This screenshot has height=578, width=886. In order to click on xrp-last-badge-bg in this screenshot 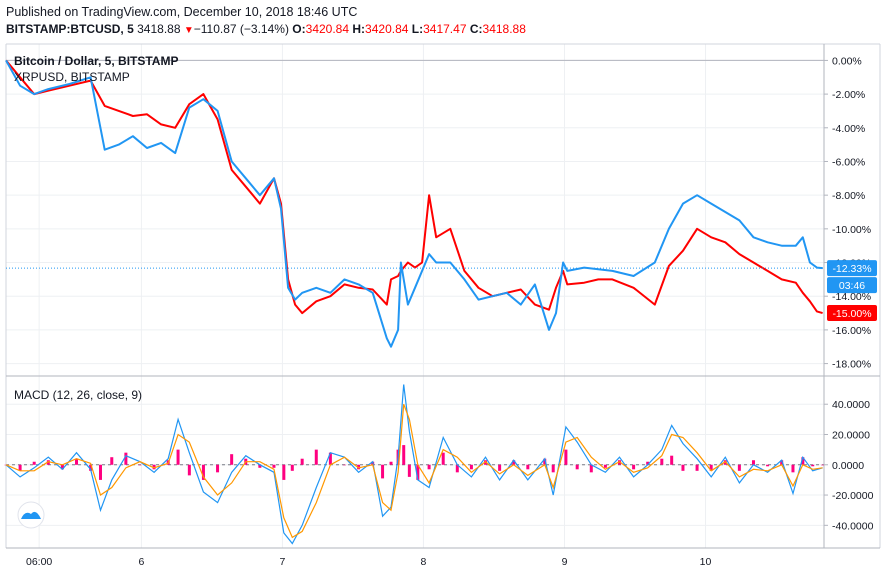, I will do `click(852, 268)`.